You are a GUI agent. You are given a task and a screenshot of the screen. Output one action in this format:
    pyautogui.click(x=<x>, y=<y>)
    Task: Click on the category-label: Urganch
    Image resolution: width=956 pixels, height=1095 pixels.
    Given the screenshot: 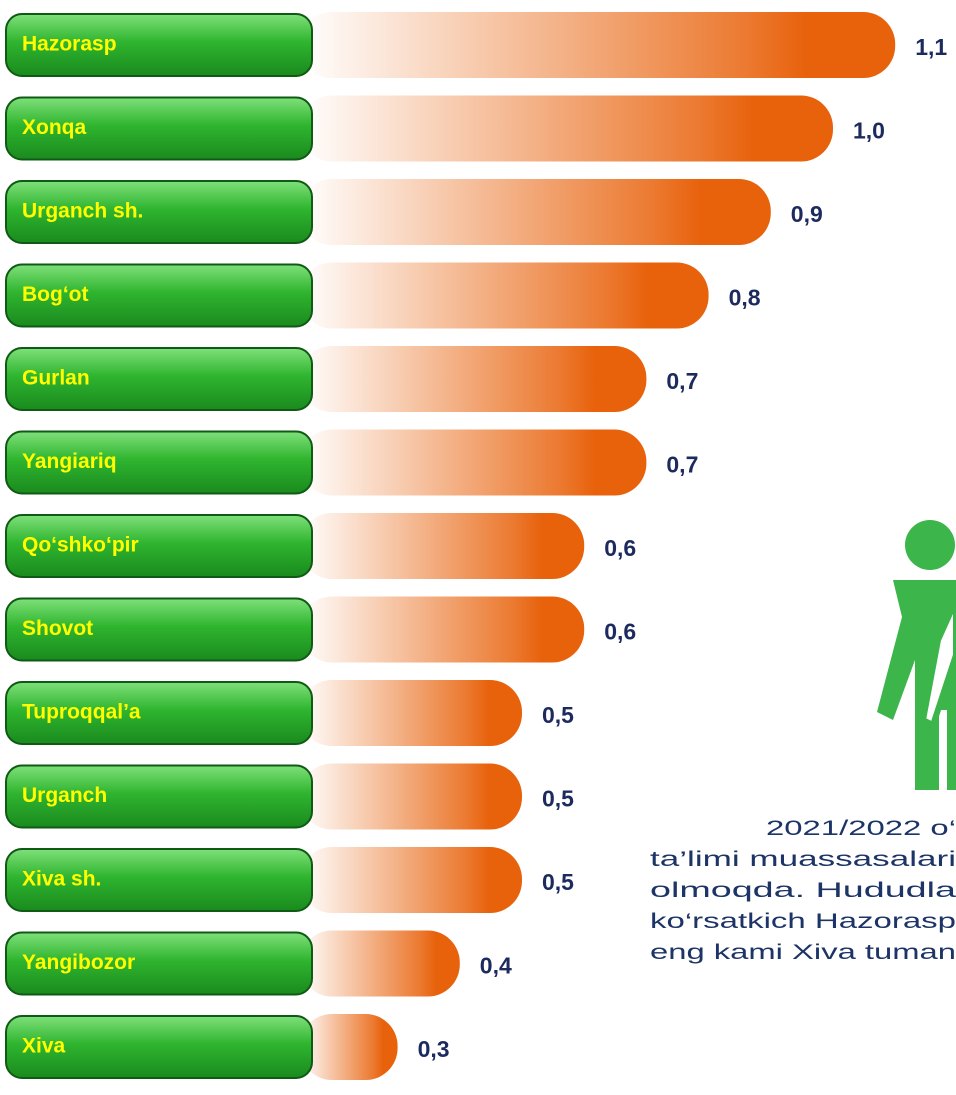 What is the action you would take?
    pyautogui.click(x=64, y=795)
    